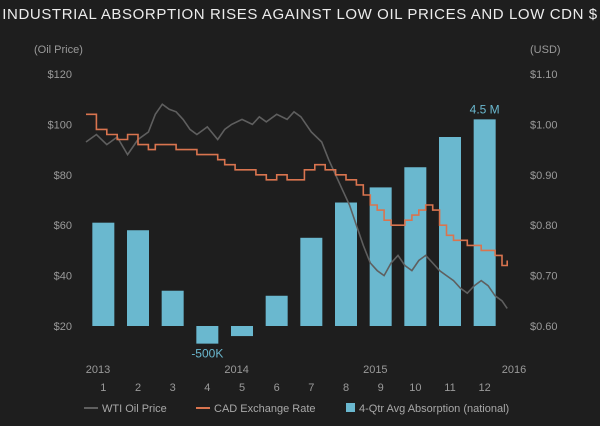 The image size is (600, 426). What do you see at coordinates (265, 409) in the screenshot?
I see `legend-cad-label: CAD Exchange Rate` at bounding box center [265, 409].